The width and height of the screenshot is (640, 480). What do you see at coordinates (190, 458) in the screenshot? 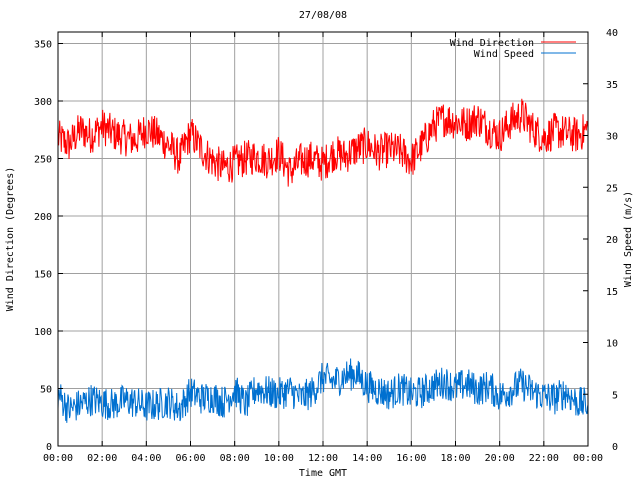
I see `x-tick-label: 06:00` at bounding box center [190, 458].